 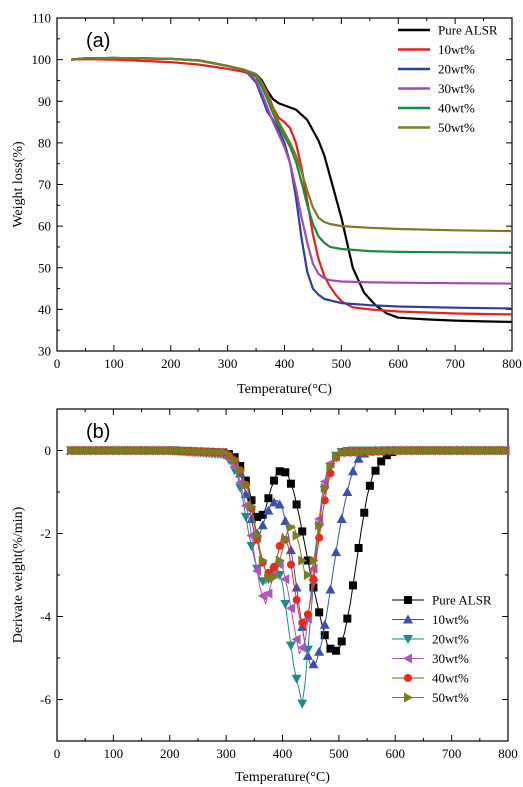 What do you see at coordinates (455, 363) in the screenshot?
I see `x-tick-label: 700` at bounding box center [455, 363].